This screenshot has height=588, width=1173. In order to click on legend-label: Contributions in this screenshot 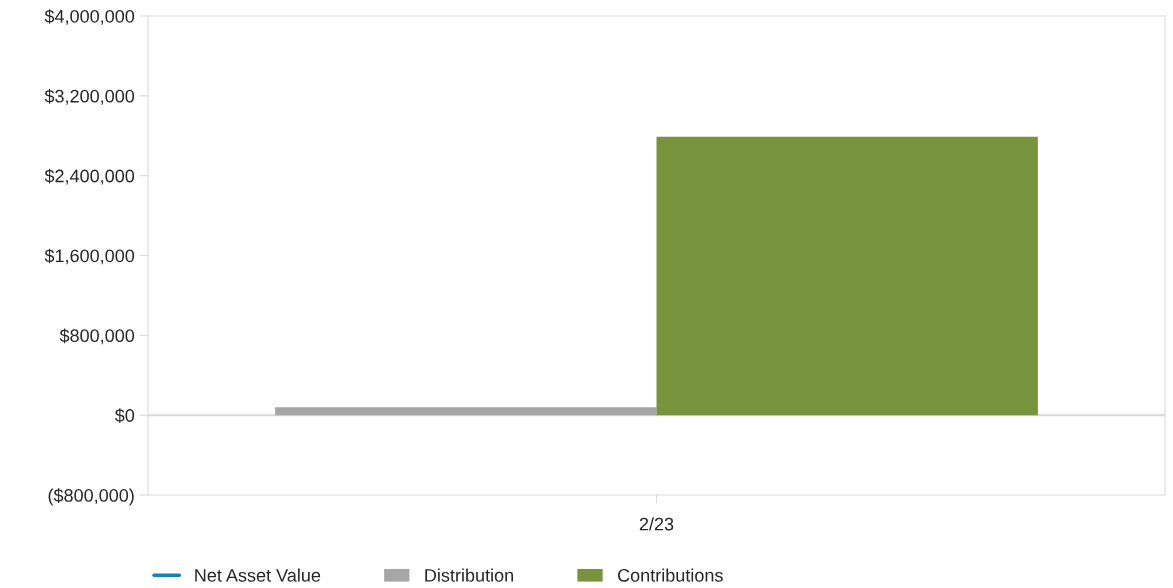, I will do `click(670, 575)`.